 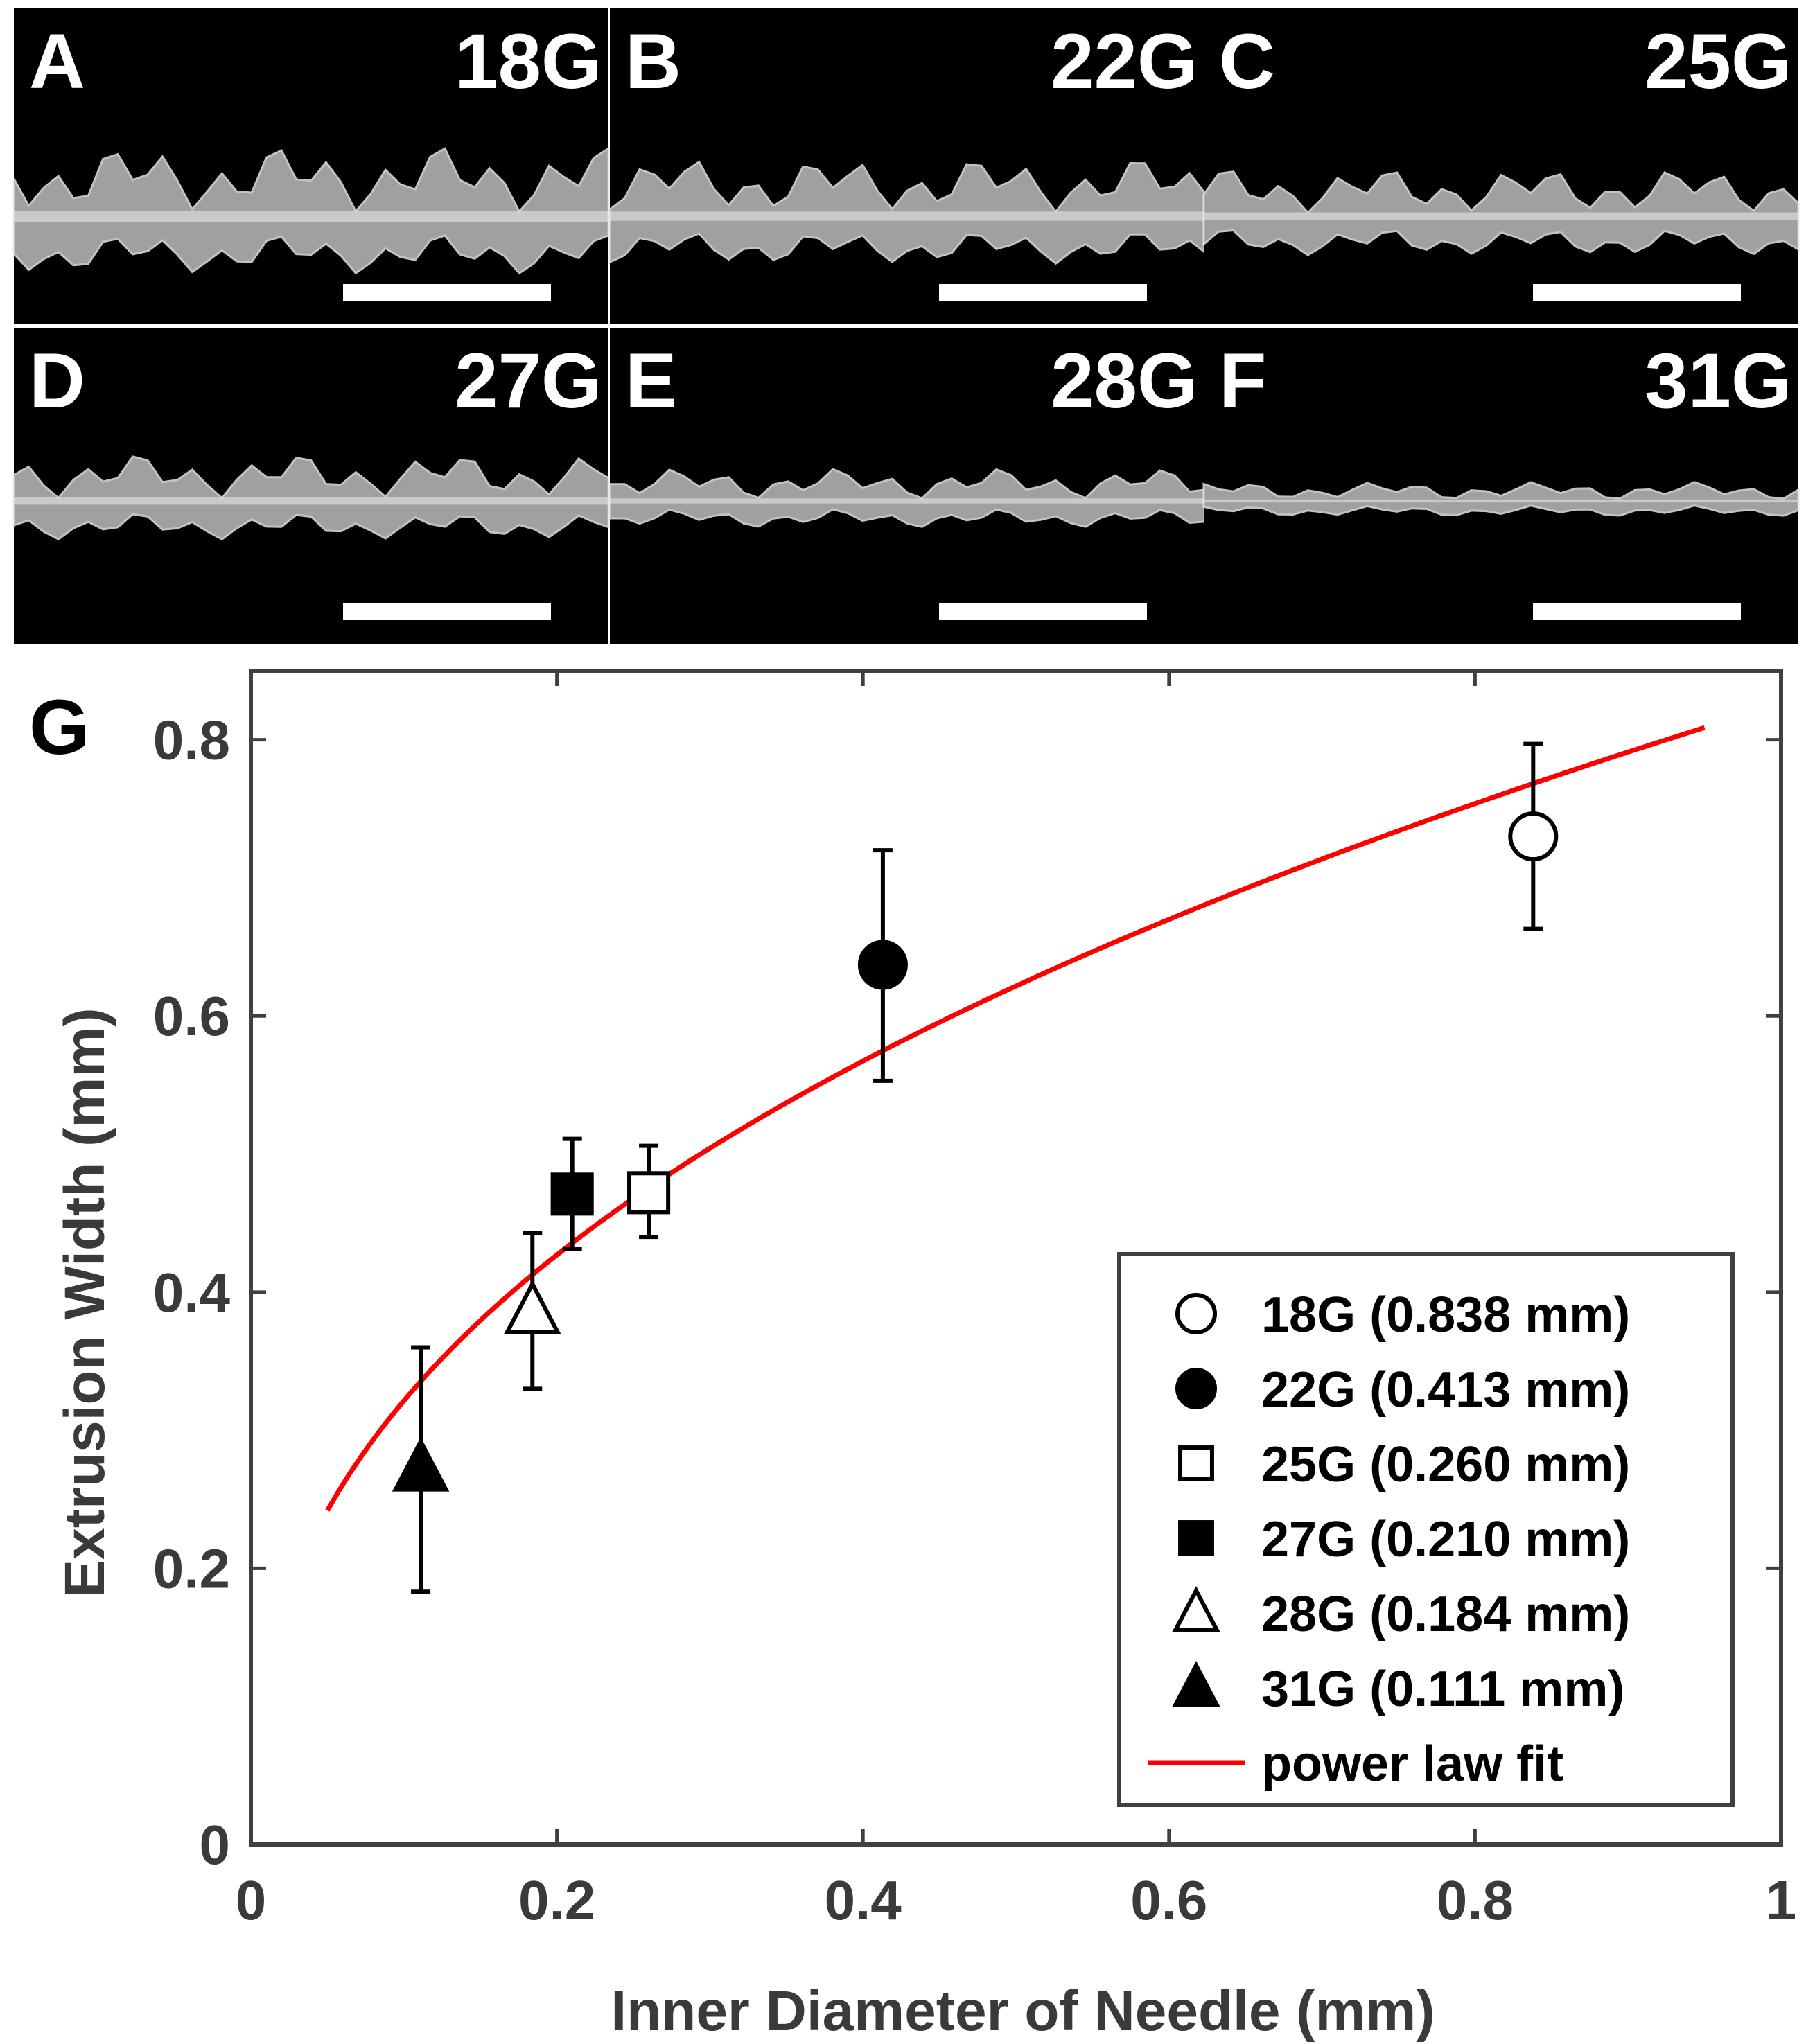 What do you see at coordinates (57, 61) in the screenshot?
I see `panel-letter: A` at bounding box center [57, 61].